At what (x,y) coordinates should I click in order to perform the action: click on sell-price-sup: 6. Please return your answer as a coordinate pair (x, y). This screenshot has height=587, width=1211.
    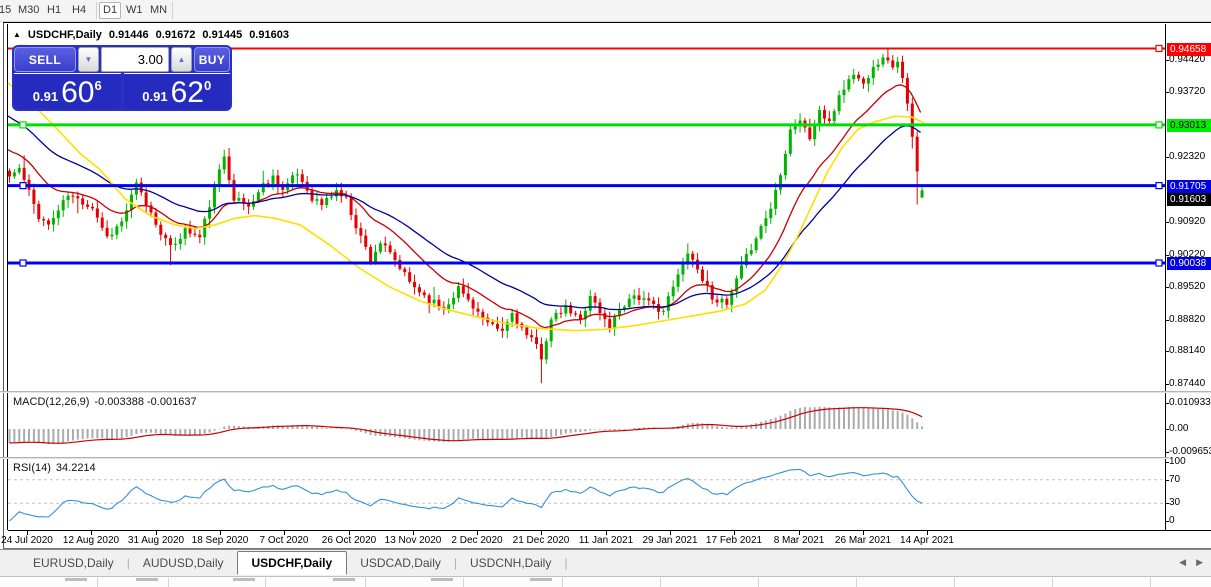
    Looking at the image, I should click on (98, 85).